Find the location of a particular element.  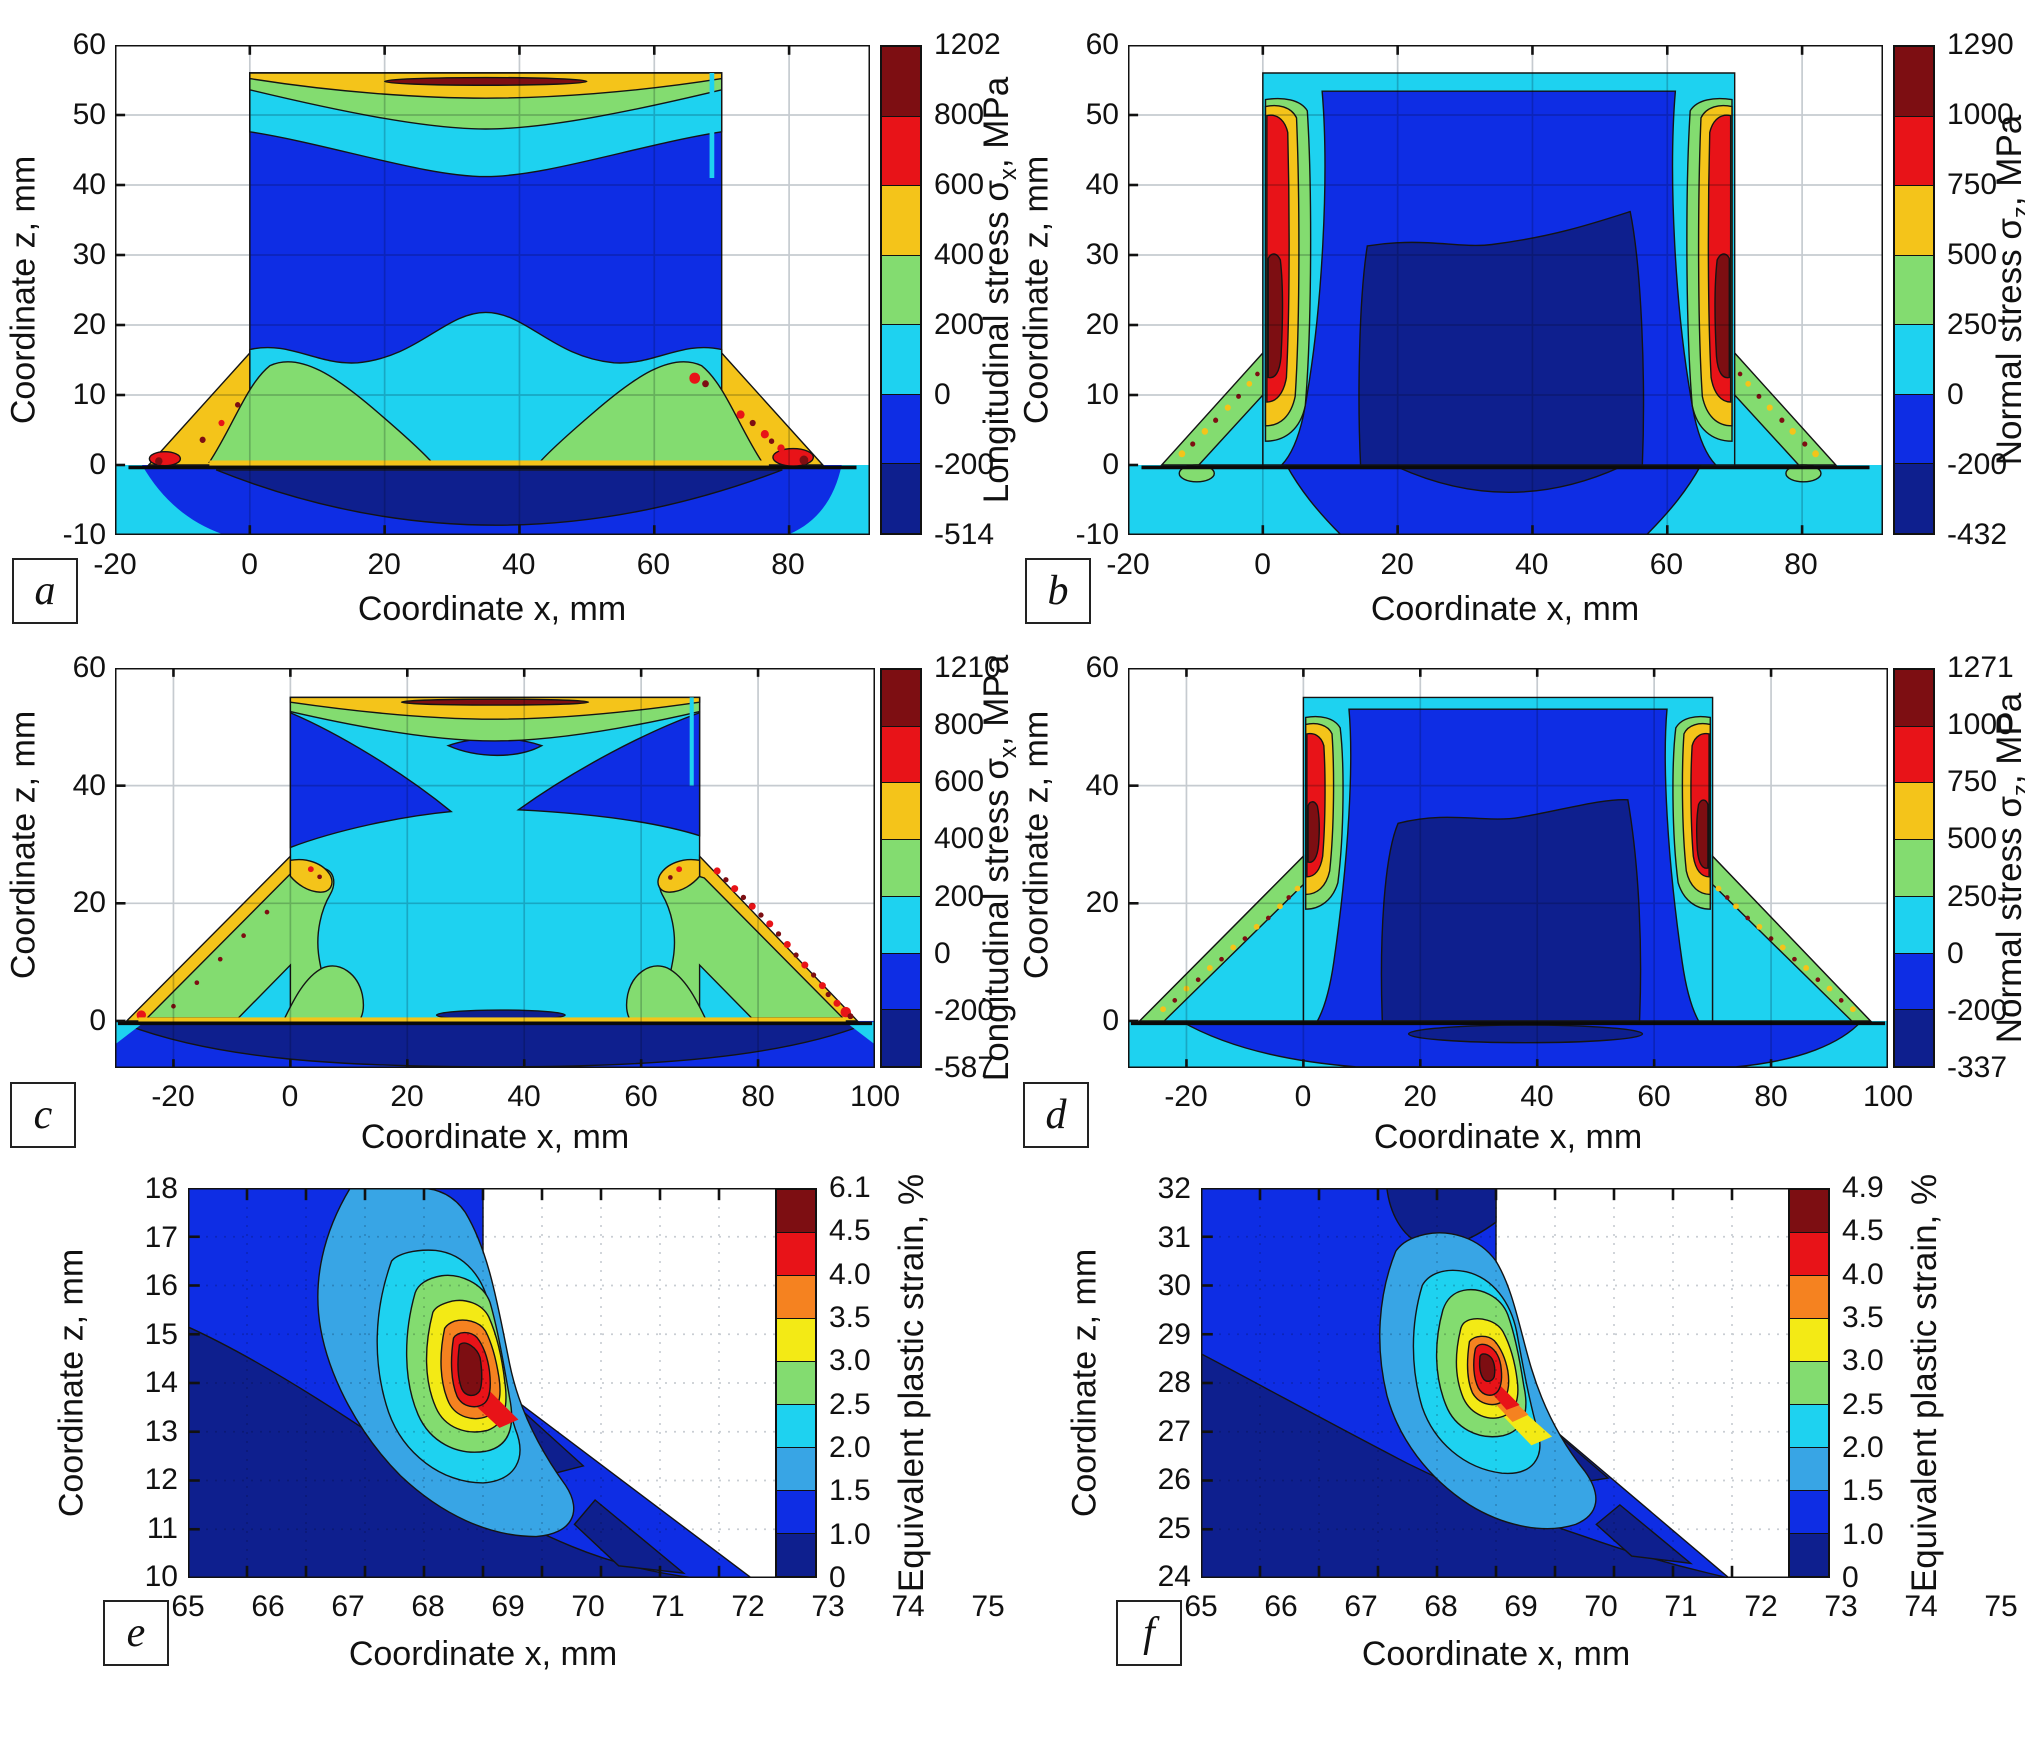

colorbar-f is located at coordinates (1809, 1383).